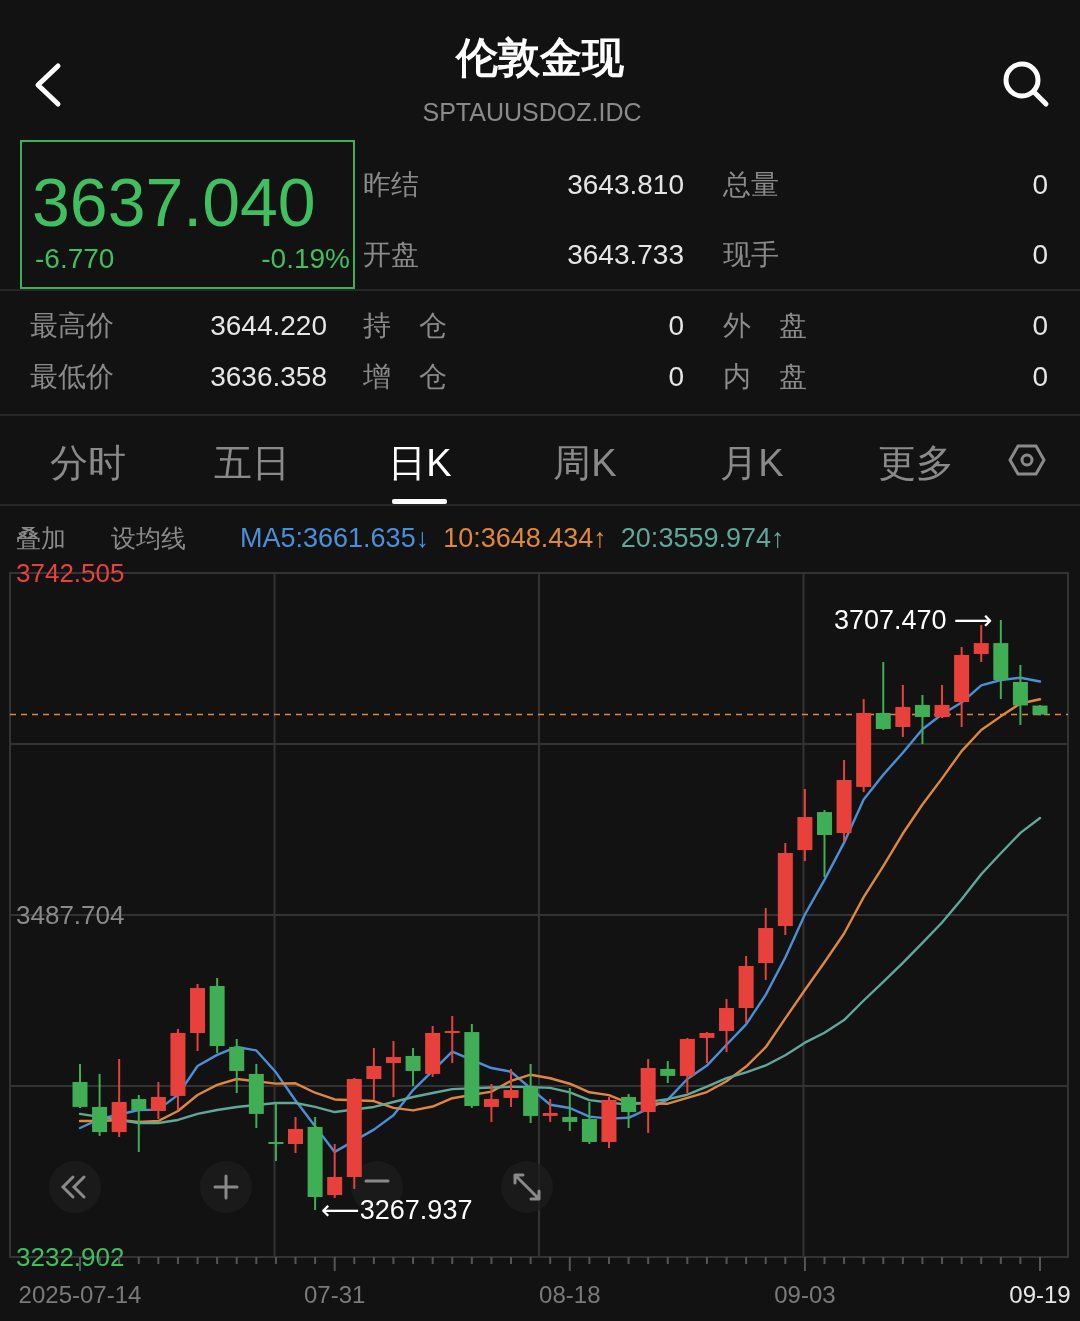  What do you see at coordinates (268, 376) in the screenshot?
I see `text: 3636.358` at bounding box center [268, 376].